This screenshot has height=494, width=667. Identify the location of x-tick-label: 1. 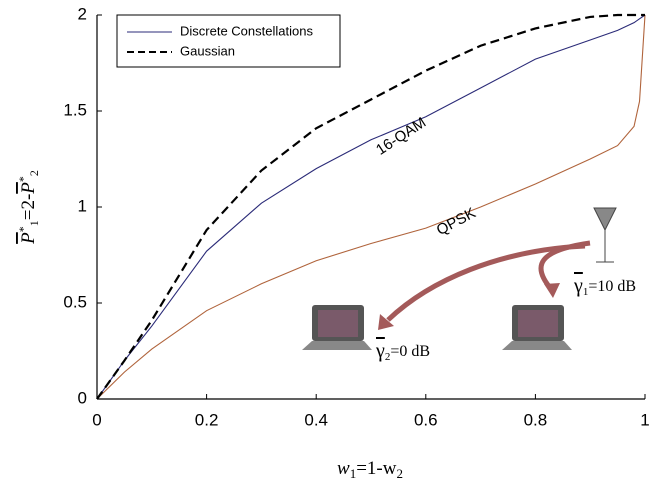
(644, 419).